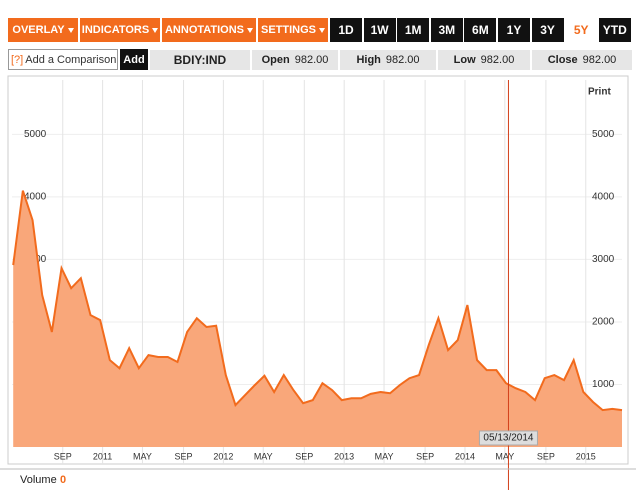 This screenshot has width=636, height=490. What do you see at coordinates (446, 30) in the screenshot?
I see `range-button: 3M` at bounding box center [446, 30].